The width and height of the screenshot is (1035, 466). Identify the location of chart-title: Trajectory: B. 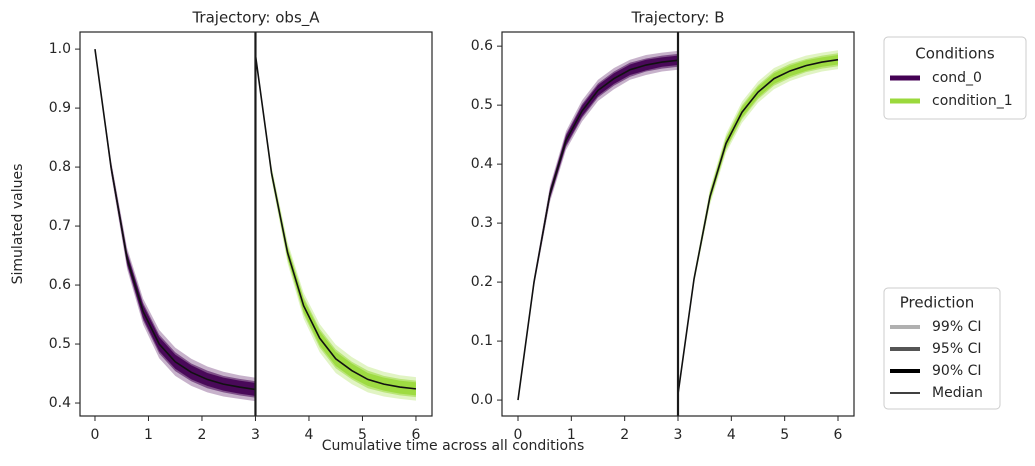
(677, 18).